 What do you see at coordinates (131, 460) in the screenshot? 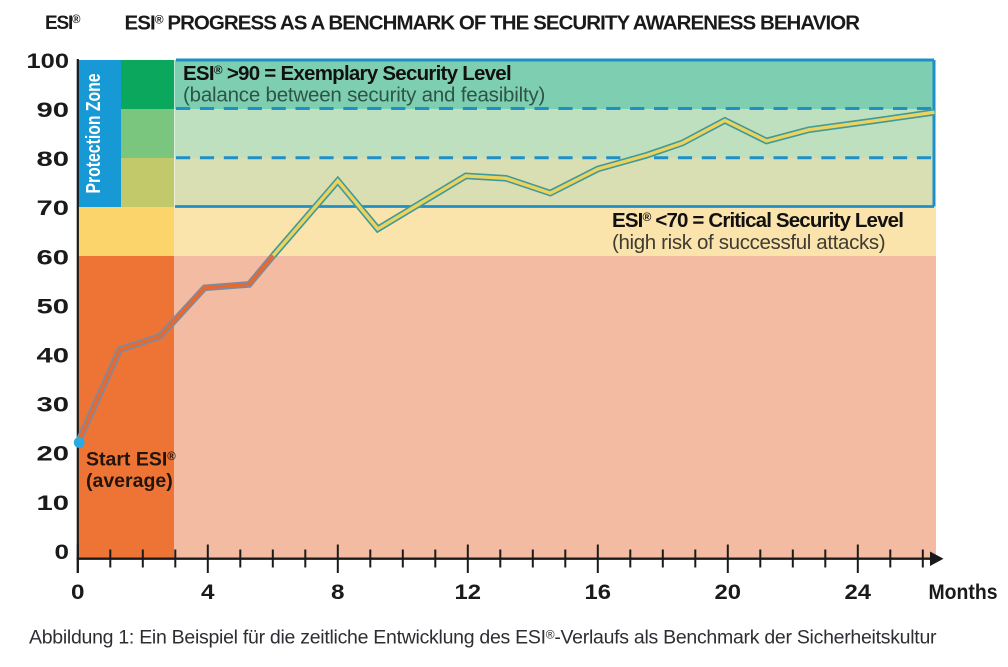
I see `svg-text: Start ESI®` at bounding box center [131, 460].